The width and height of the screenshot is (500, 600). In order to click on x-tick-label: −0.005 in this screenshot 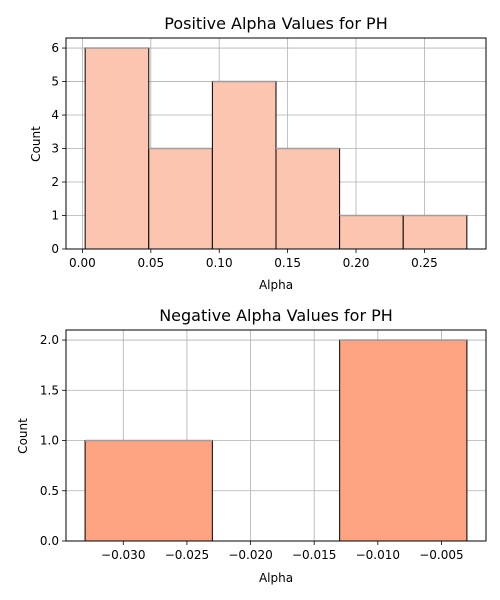, I will do `click(441, 555)`.